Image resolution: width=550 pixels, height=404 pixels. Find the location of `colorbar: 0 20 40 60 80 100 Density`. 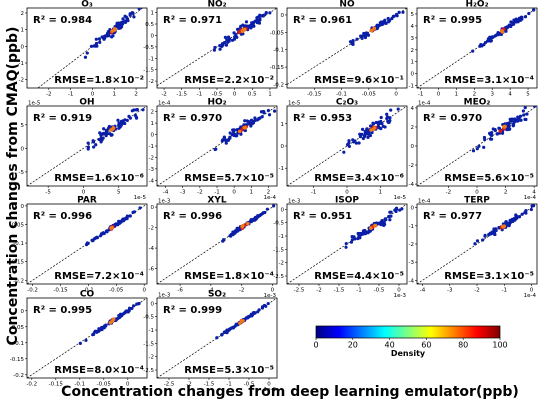

colorbar: 0 20 40 60 80 100 Density is located at coordinates (410, 341).